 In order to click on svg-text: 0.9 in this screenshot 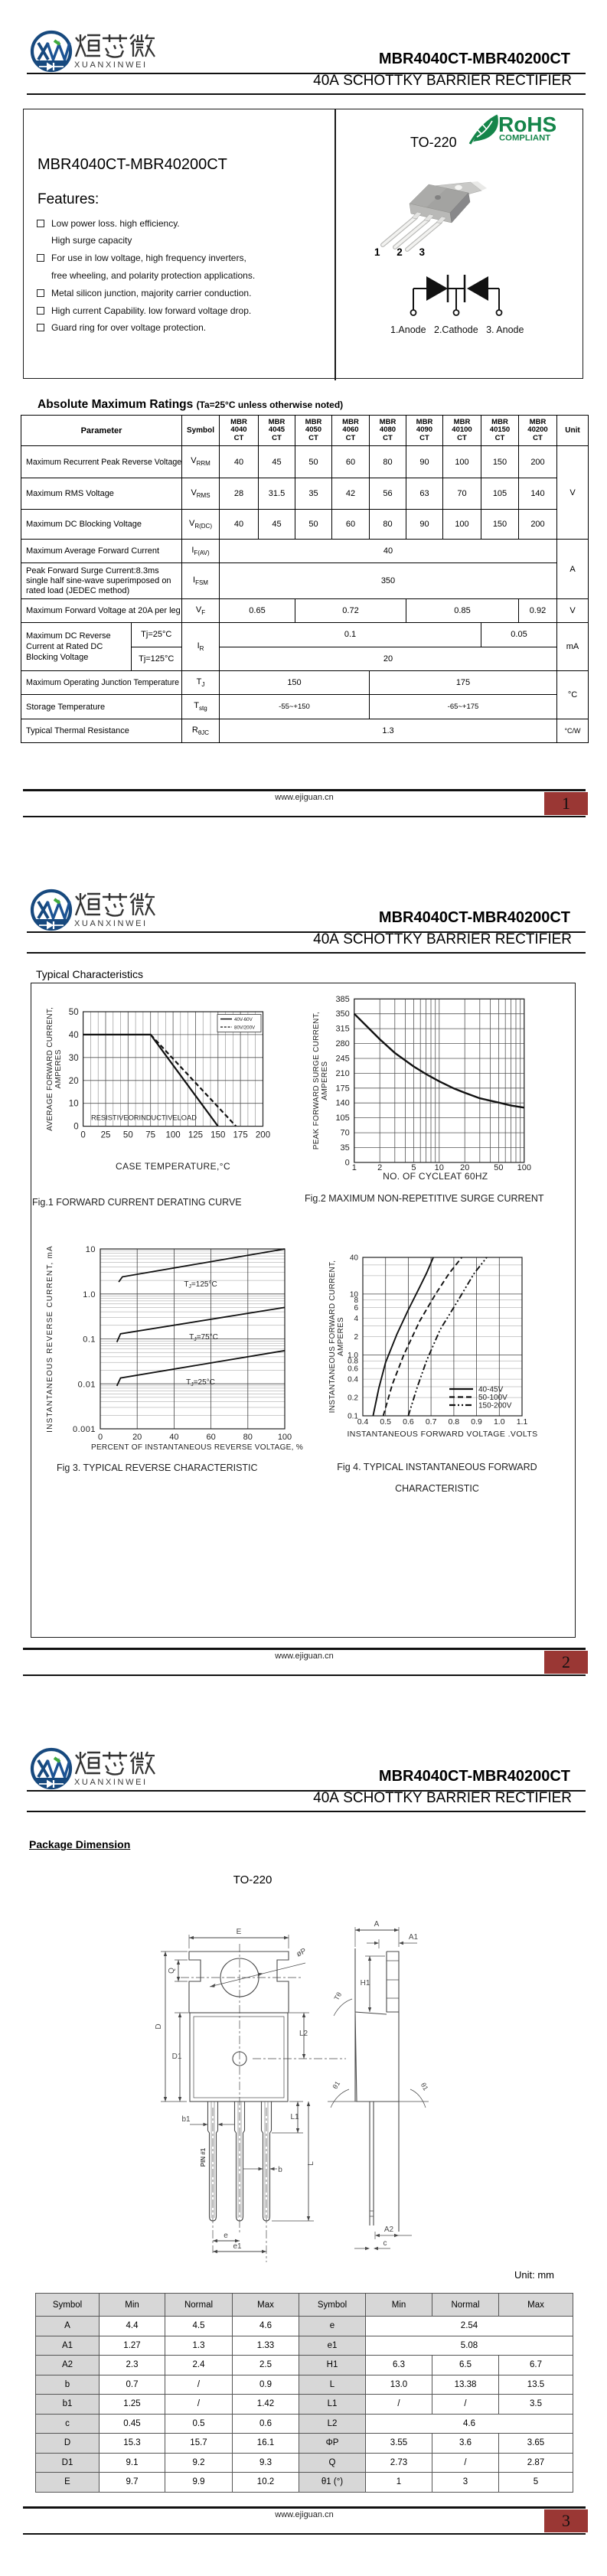, I will do `click(476, 1422)`.